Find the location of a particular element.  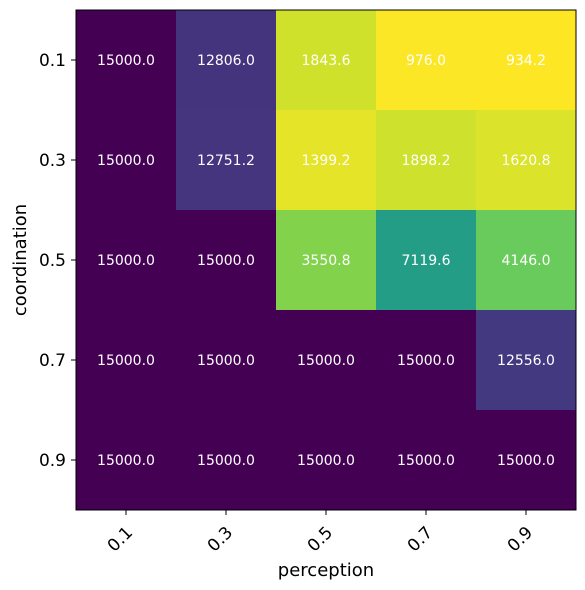

x-tick-label: 0.5 is located at coordinates (320, 539).